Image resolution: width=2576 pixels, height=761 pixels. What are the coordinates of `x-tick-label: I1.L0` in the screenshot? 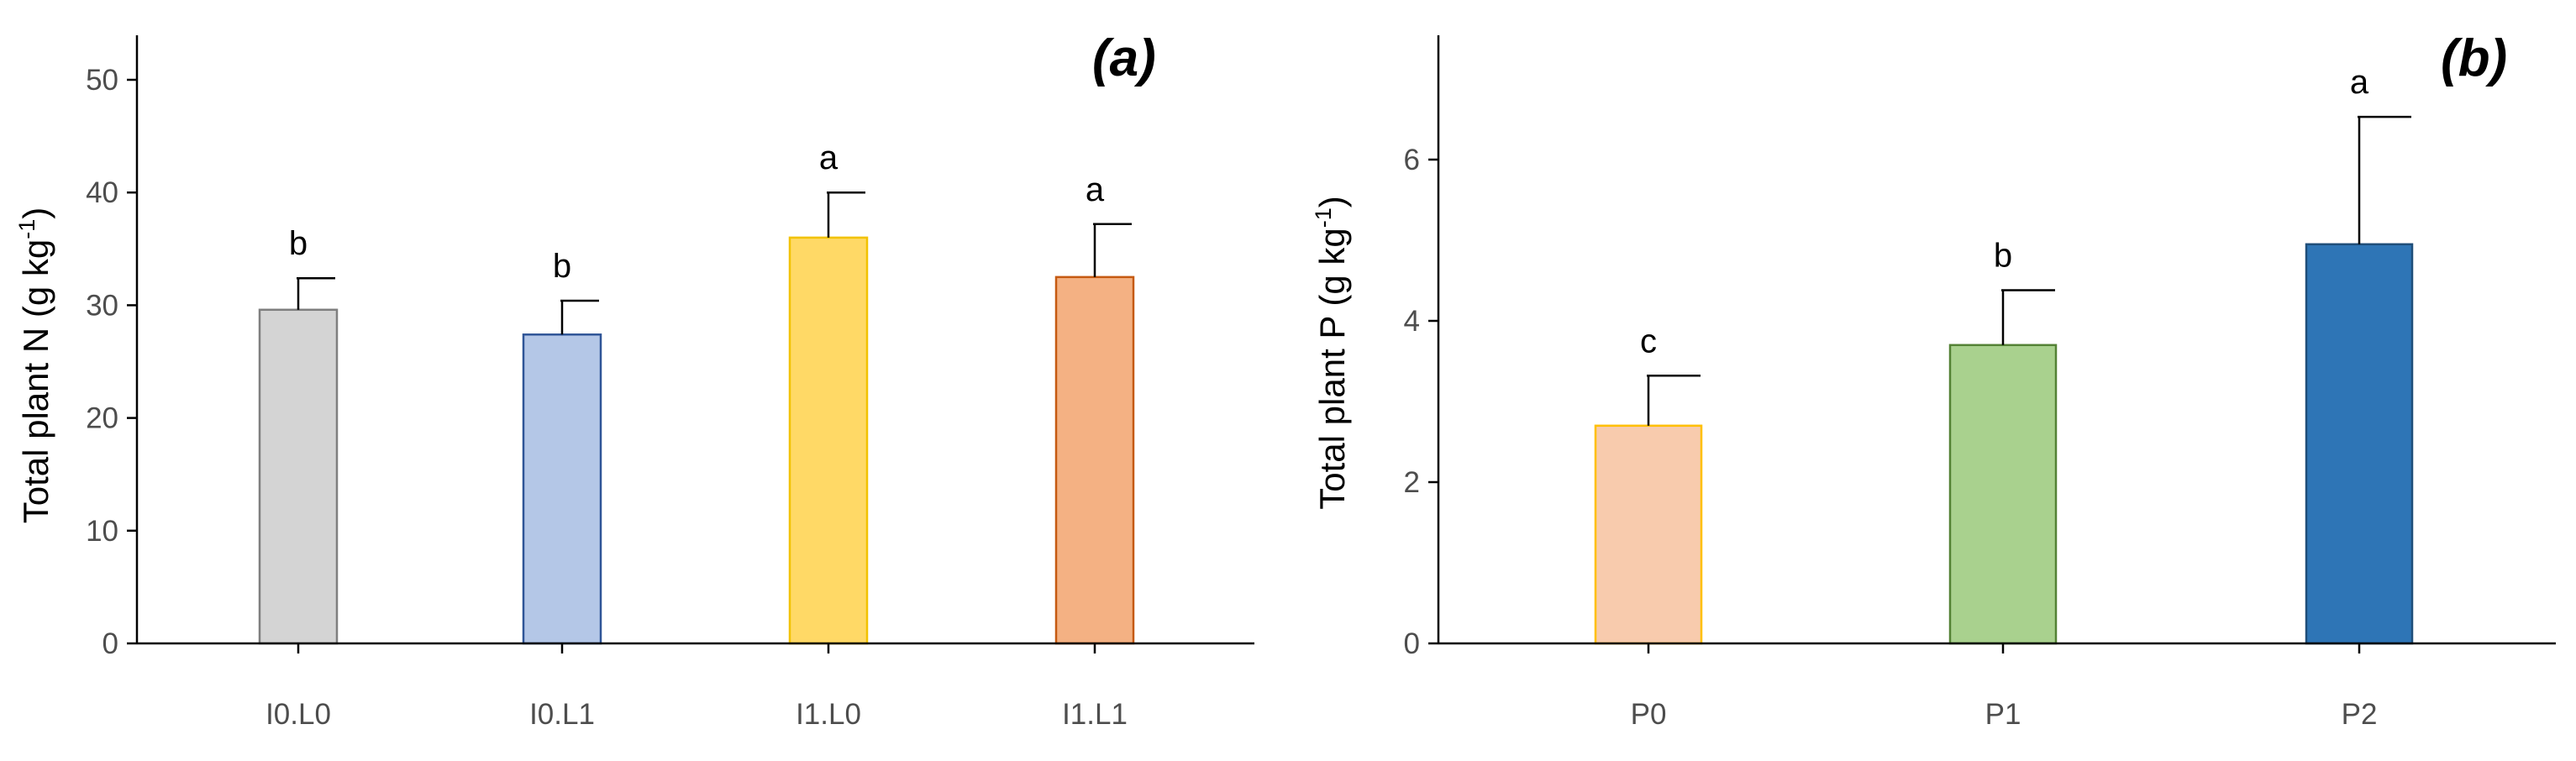 It's located at (828, 714).